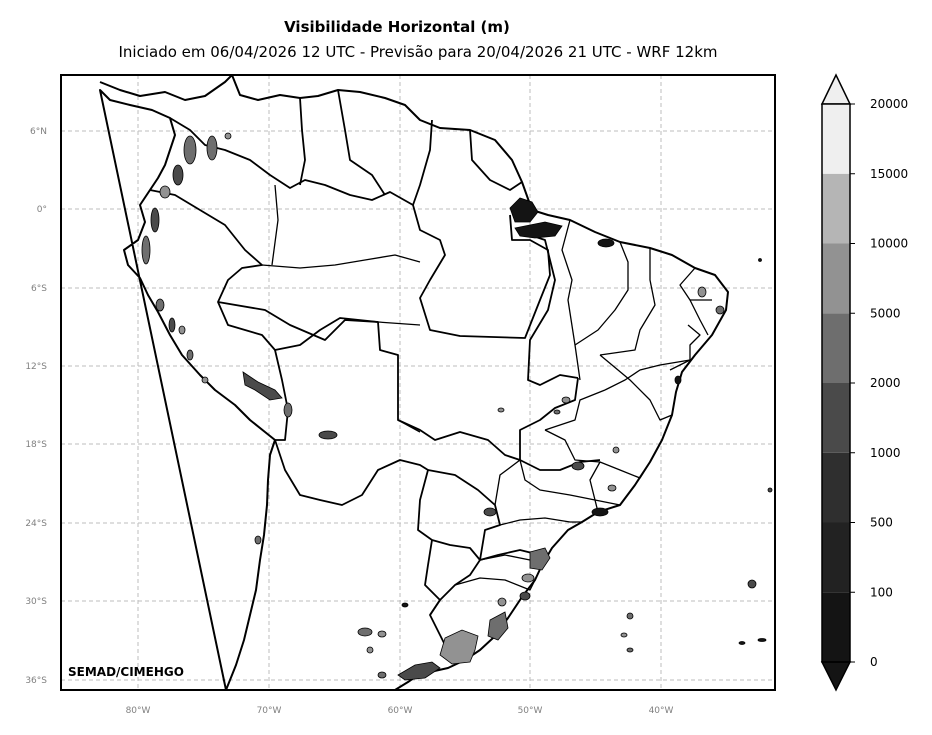 The height and width of the screenshot is (735, 932). I want to click on colorbar-extend-top, so click(836, 89).